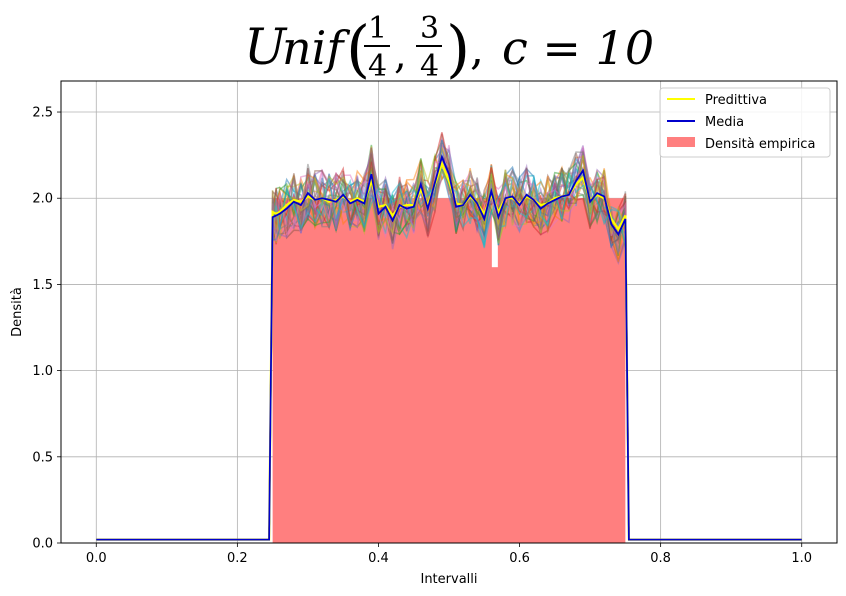 This screenshot has height=596, width=846. I want to click on title-trailing-comma: ,, so click(477, 49).